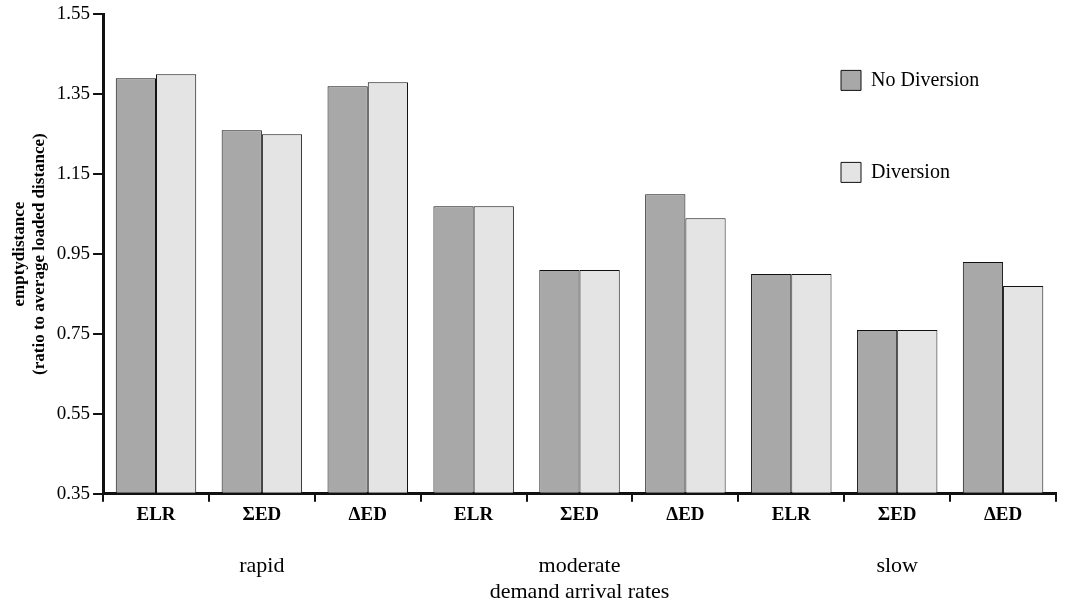 Image resolution: width=1066 pixels, height=607 pixels. Describe the element at coordinates (897, 564) in the screenshot. I see `text: slow` at that location.